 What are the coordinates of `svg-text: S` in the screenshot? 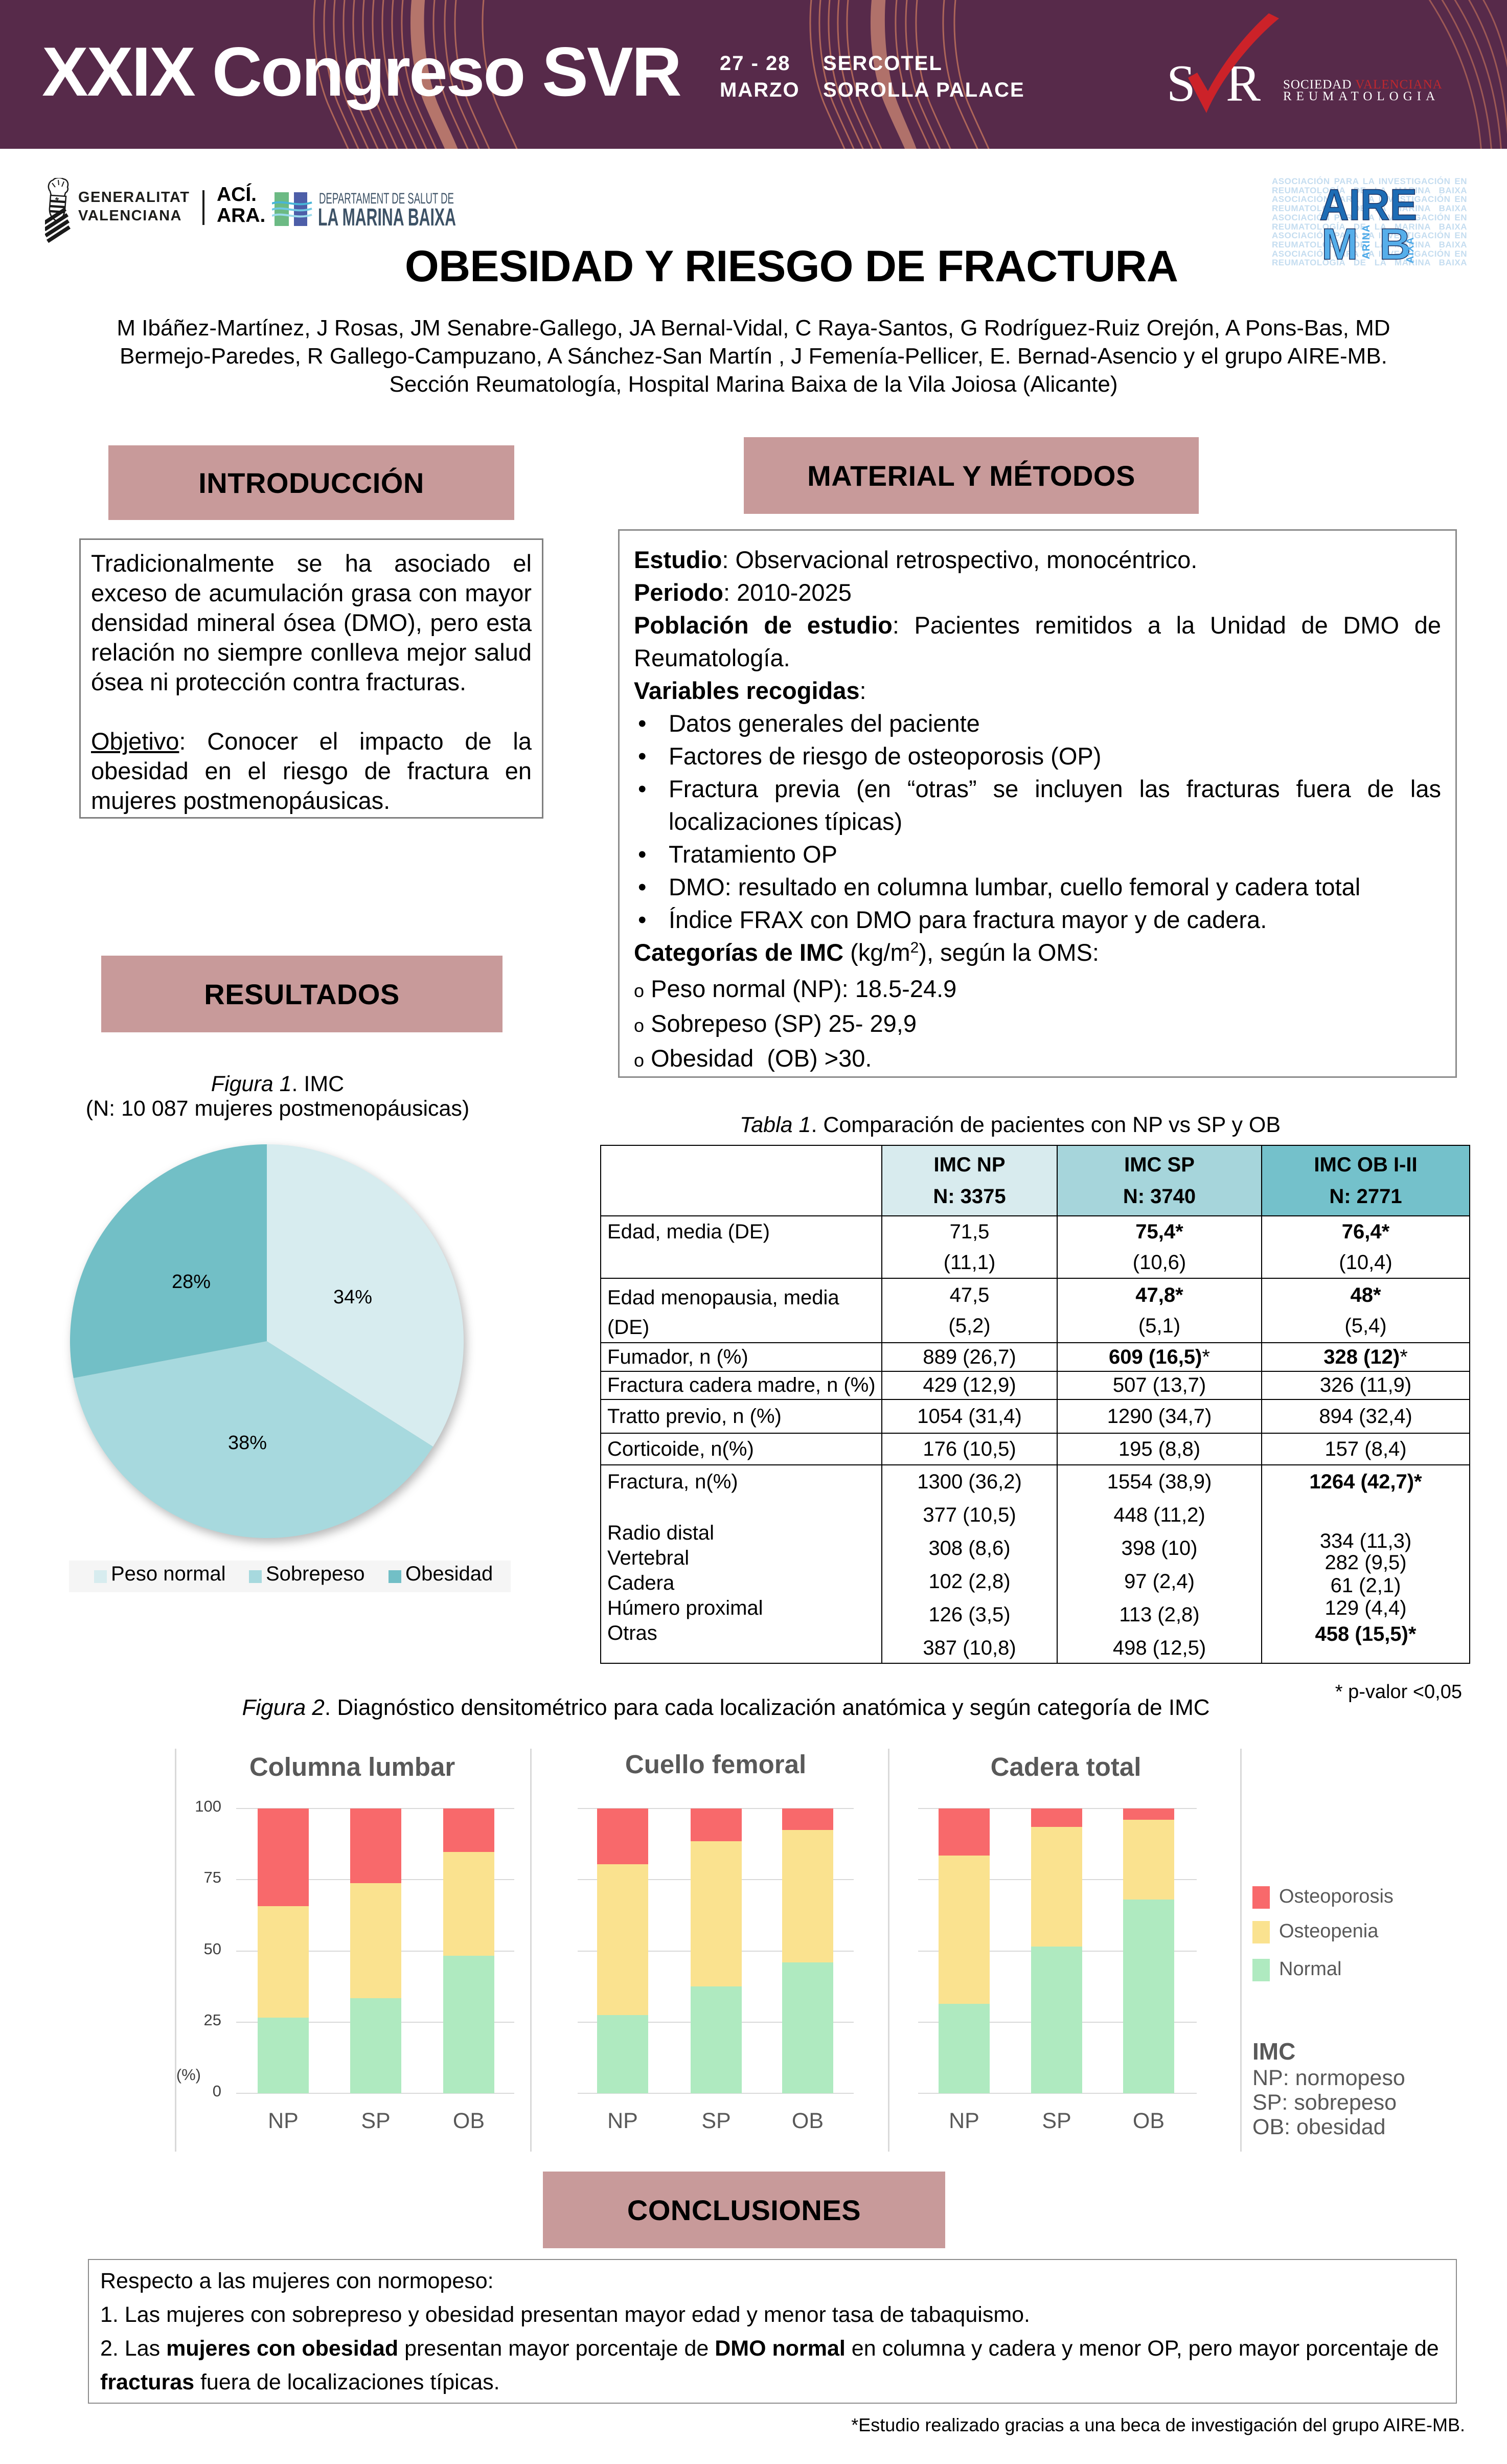 It's located at (1181, 84).